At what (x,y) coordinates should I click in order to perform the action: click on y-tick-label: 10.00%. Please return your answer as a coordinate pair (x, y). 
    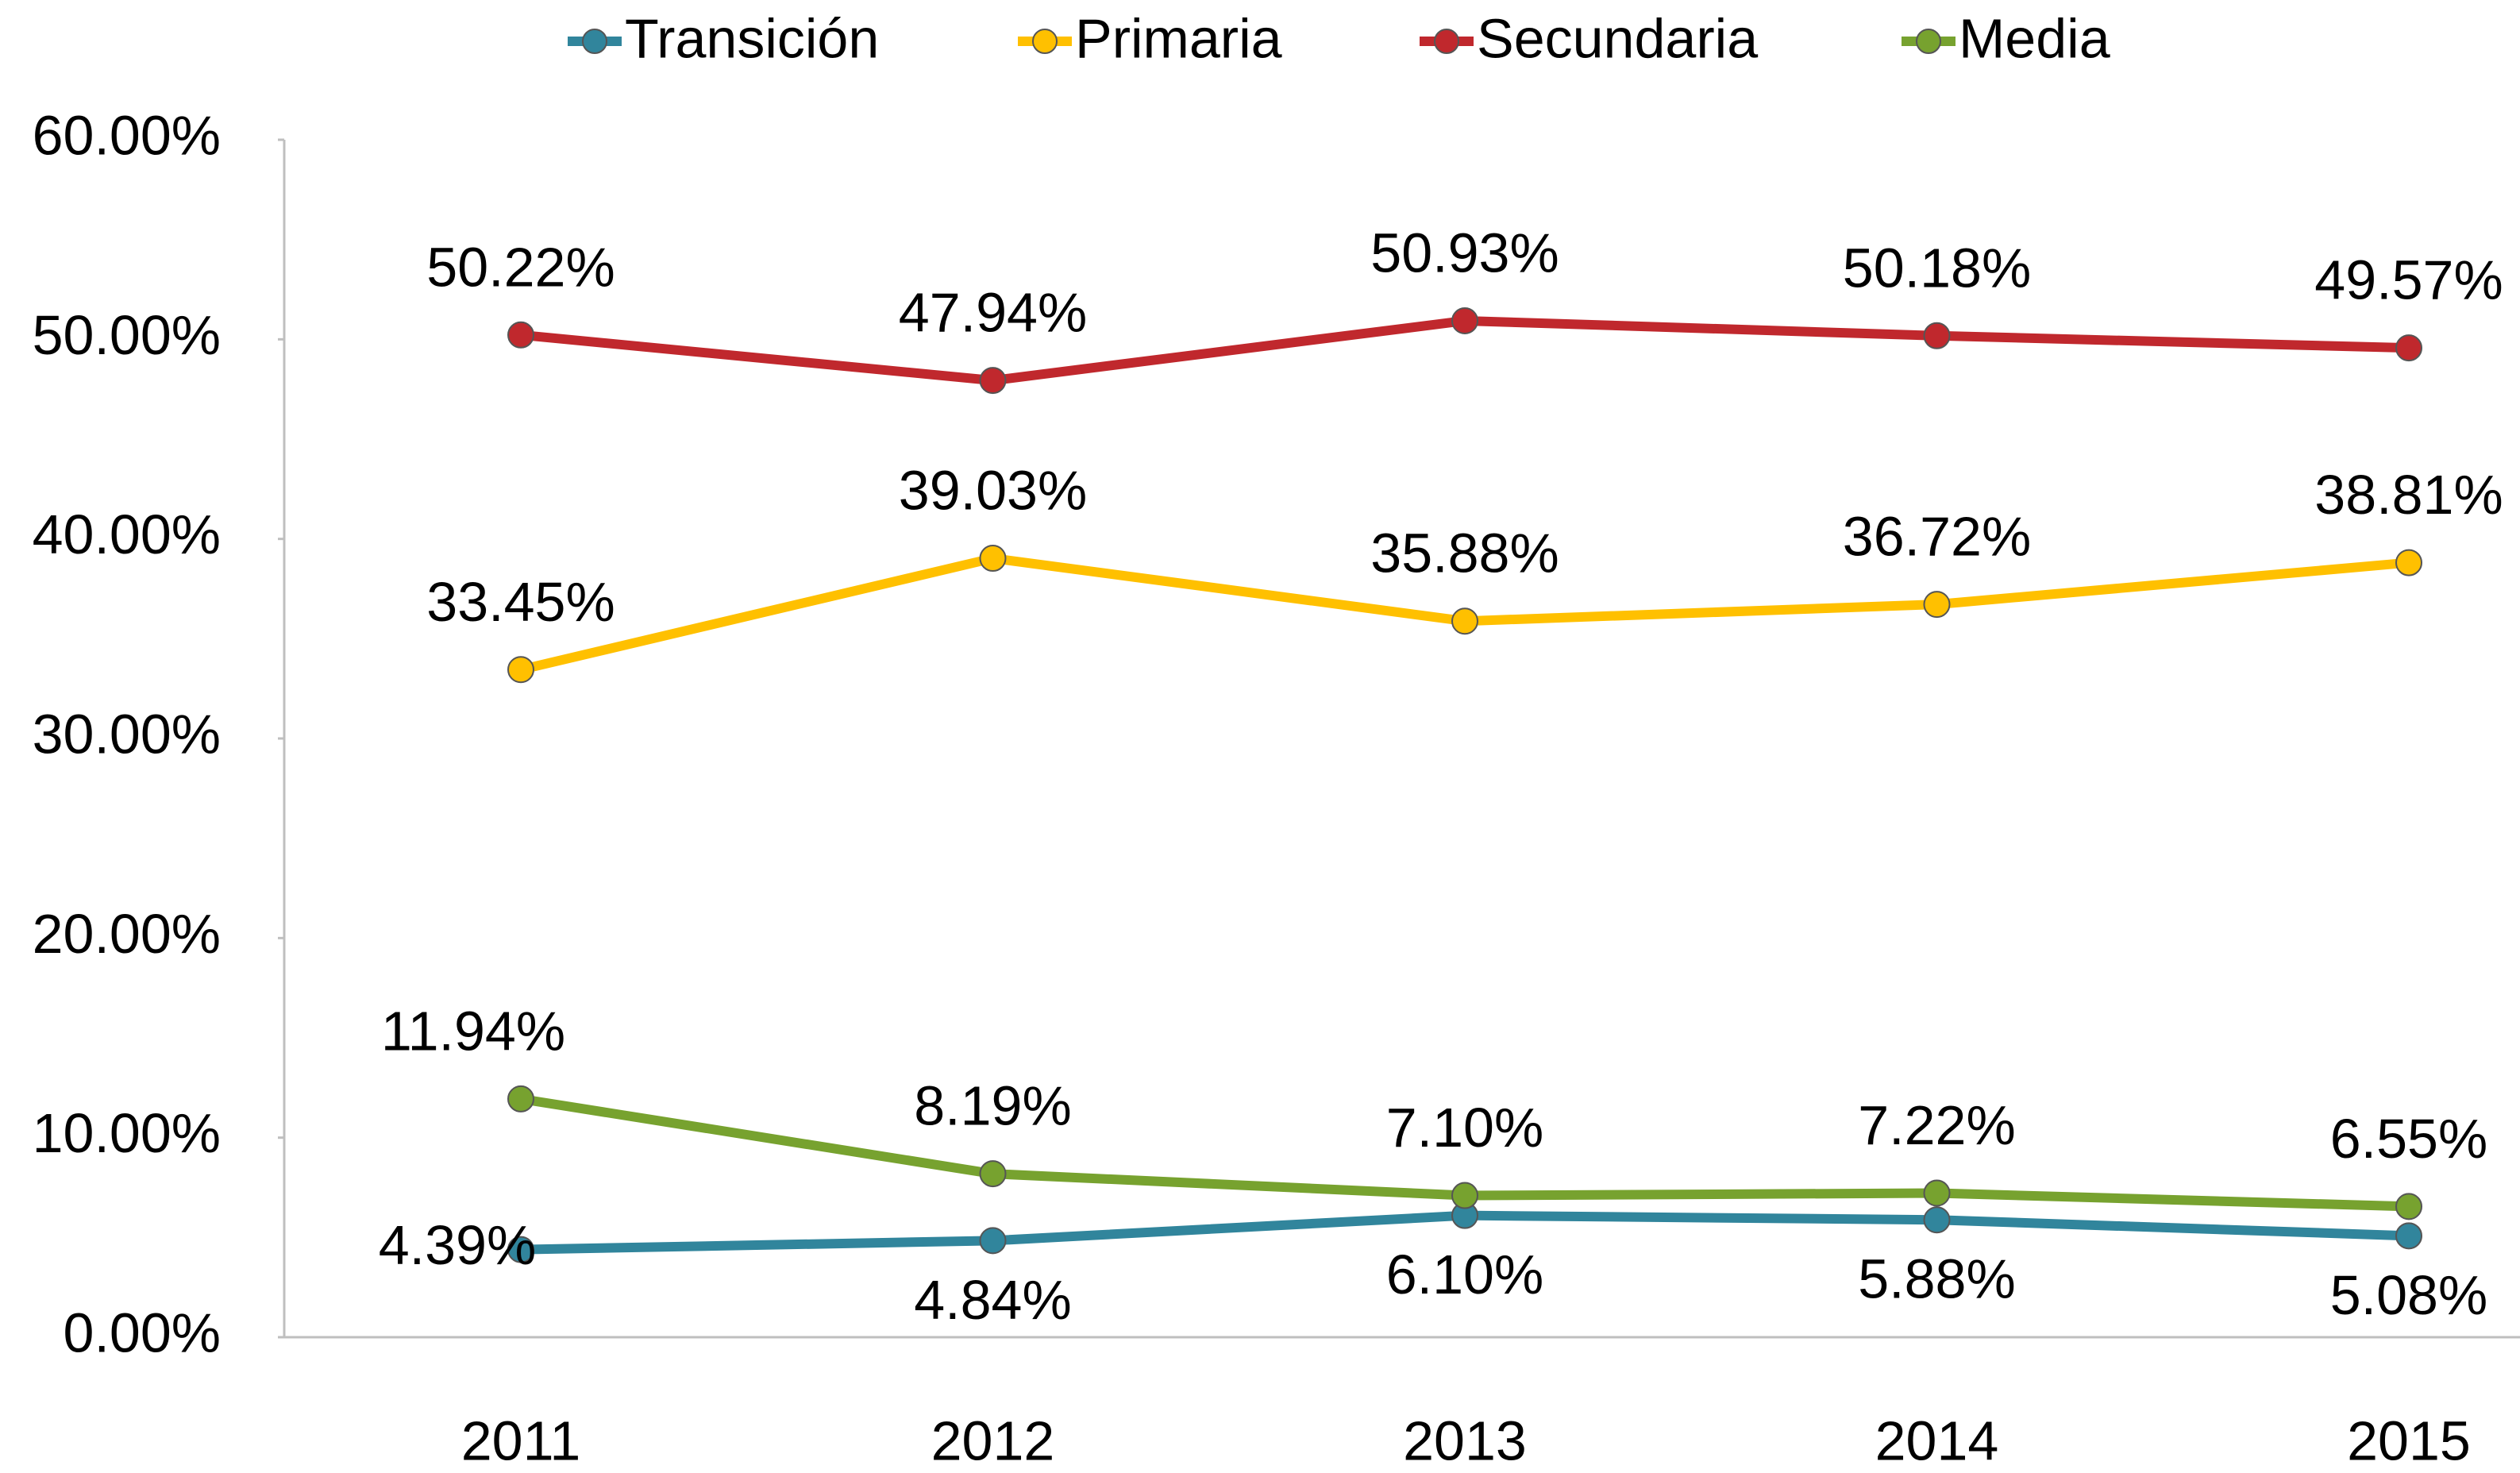
    Looking at the image, I should click on (127, 1133).